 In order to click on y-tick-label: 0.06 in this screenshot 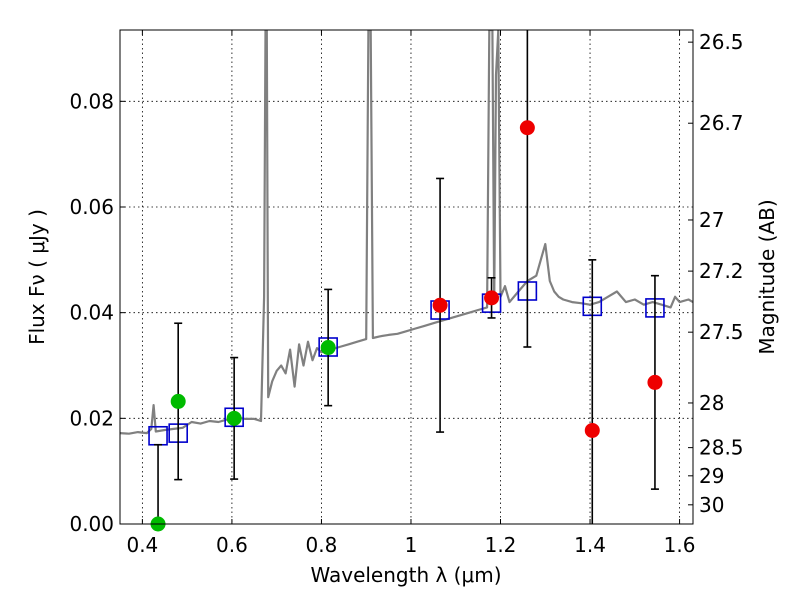, I will do `click(91, 207)`.